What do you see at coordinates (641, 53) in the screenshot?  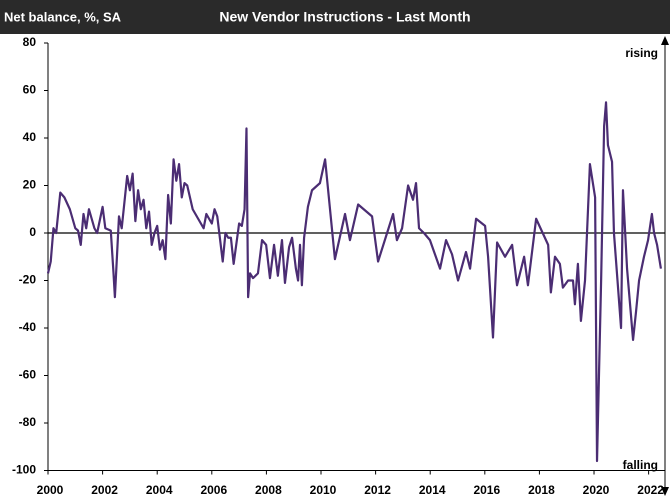 I see `annotation-rising: rising` at bounding box center [641, 53].